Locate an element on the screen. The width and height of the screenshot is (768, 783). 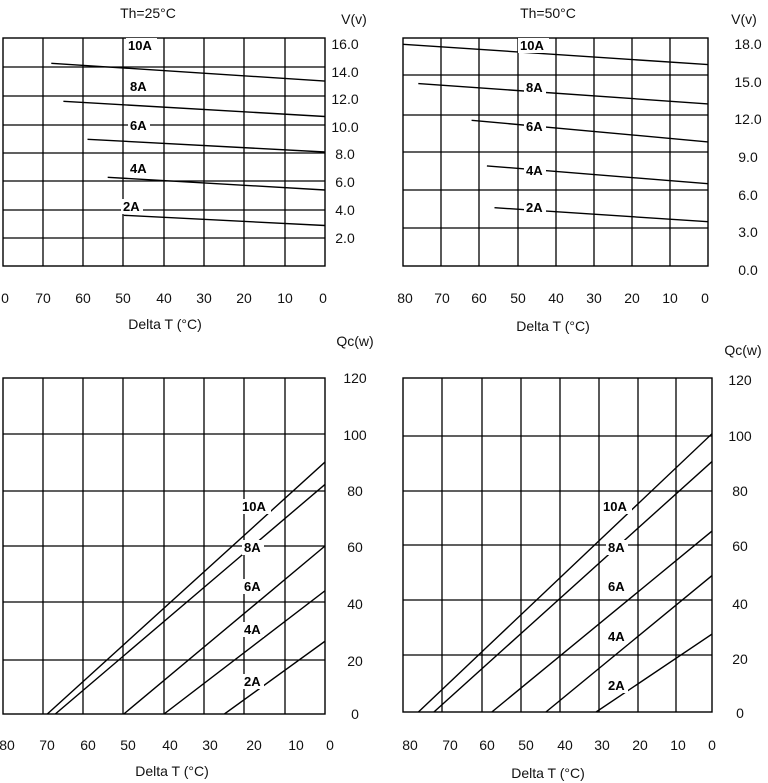
y-tick-label: 10.0 is located at coordinates (344, 127).